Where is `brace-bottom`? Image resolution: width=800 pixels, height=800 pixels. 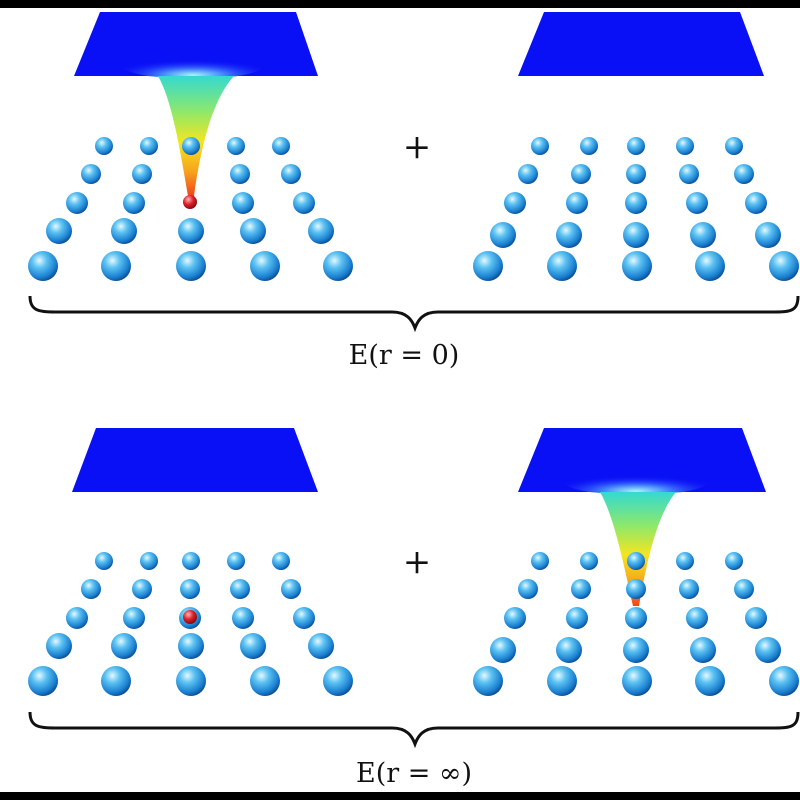
brace-bottom is located at coordinates (414, 730).